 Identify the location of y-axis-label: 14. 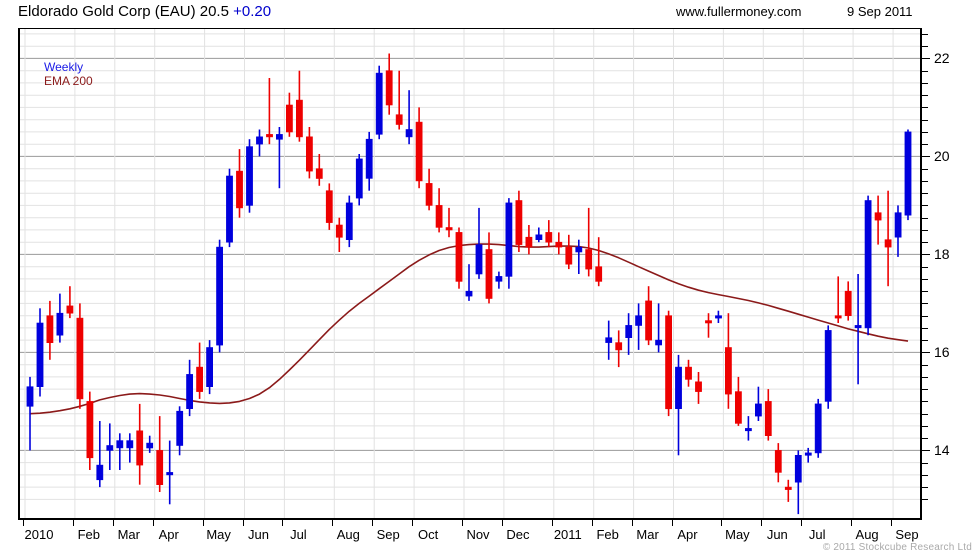
(942, 450).